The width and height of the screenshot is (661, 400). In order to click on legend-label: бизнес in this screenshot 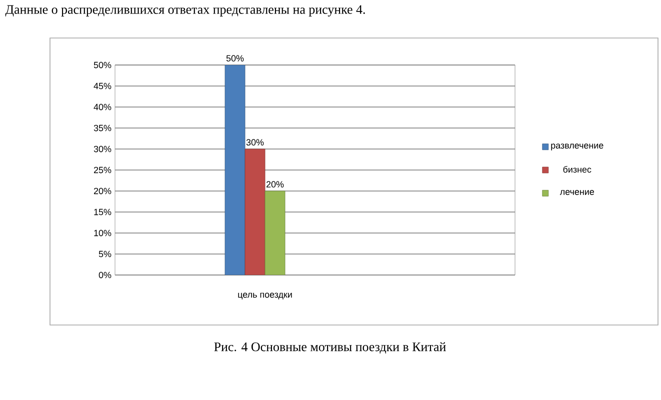, I will do `click(577, 169)`.